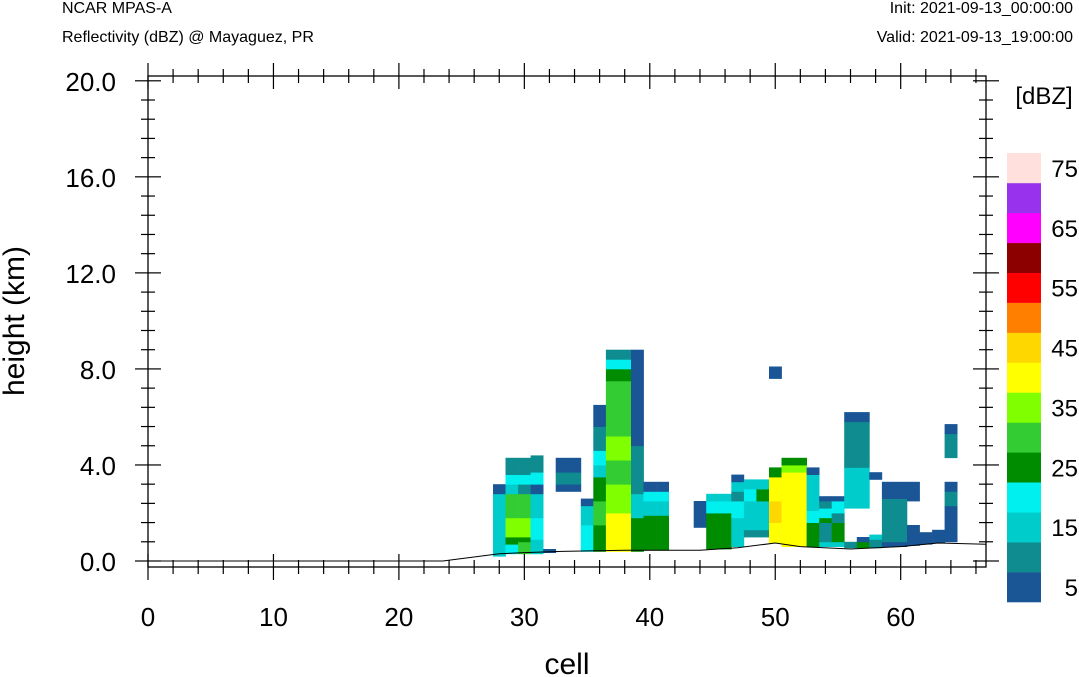  What do you see at coordinates (1064, 349) in the screenshot?
I see `colorbar-tick-label: 45` at bounding box center [1064, 349].